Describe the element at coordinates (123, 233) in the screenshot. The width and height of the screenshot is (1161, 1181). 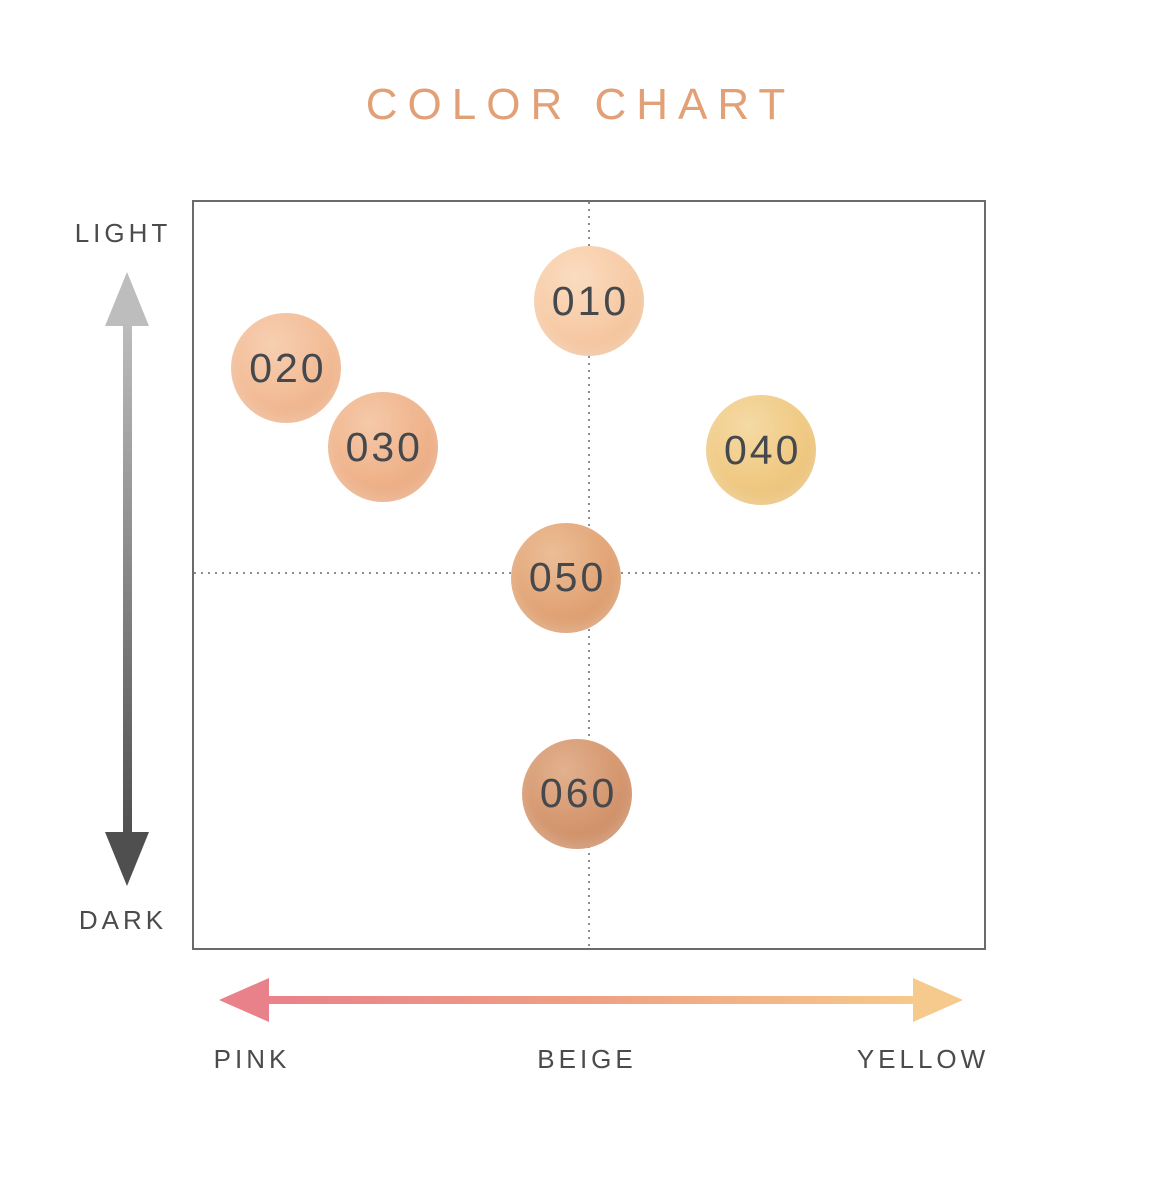
I see `axis-label-light: LIGHT` at that location.